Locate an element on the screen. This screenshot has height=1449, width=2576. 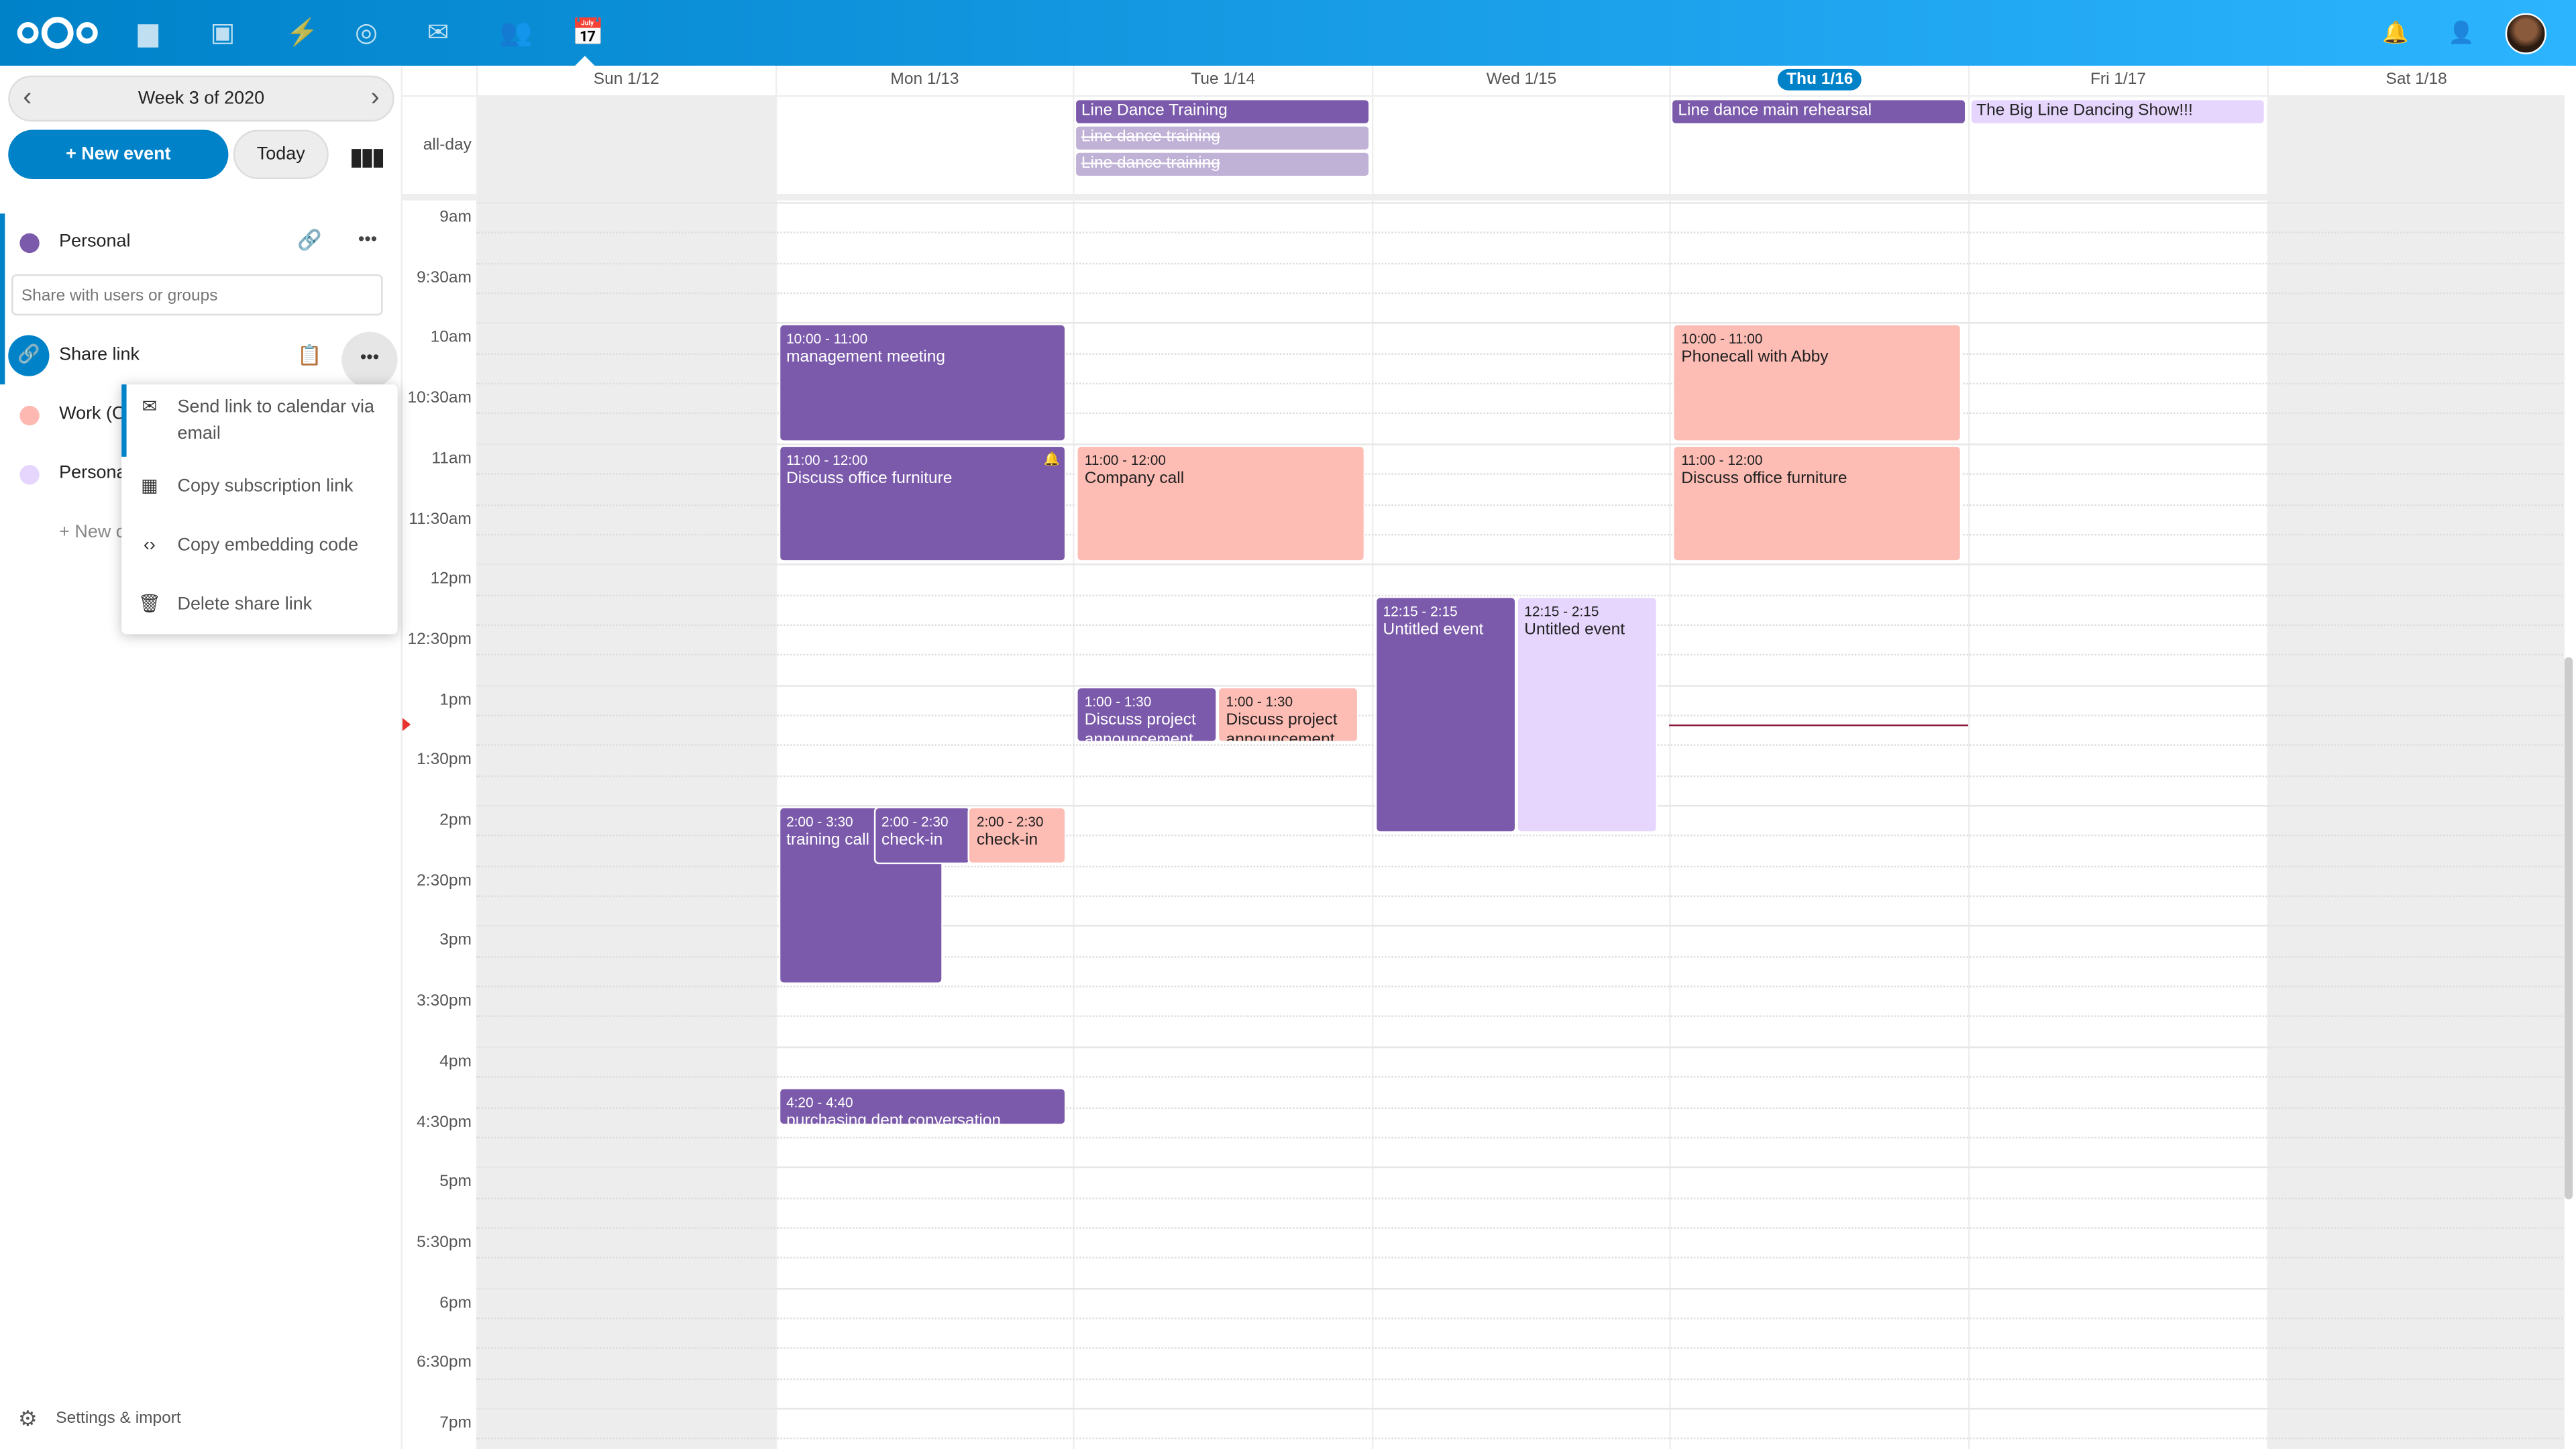
calendar-icon: 📅 is located at coordinates (588, 33).